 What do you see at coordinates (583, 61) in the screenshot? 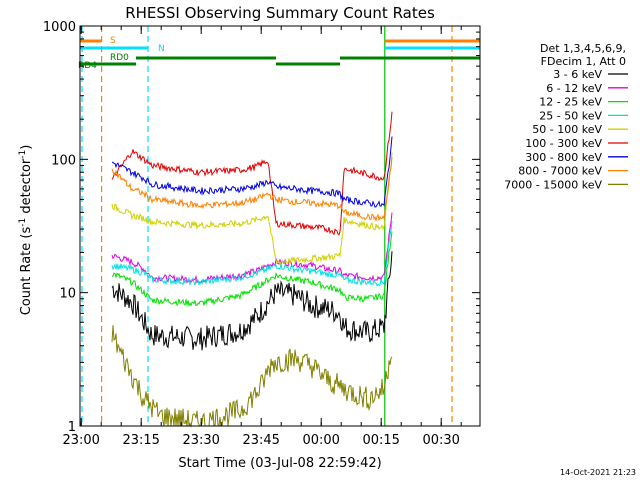
I see `legend-header-1: FDecim 1, Att 0` at bounding box center [583, 61].